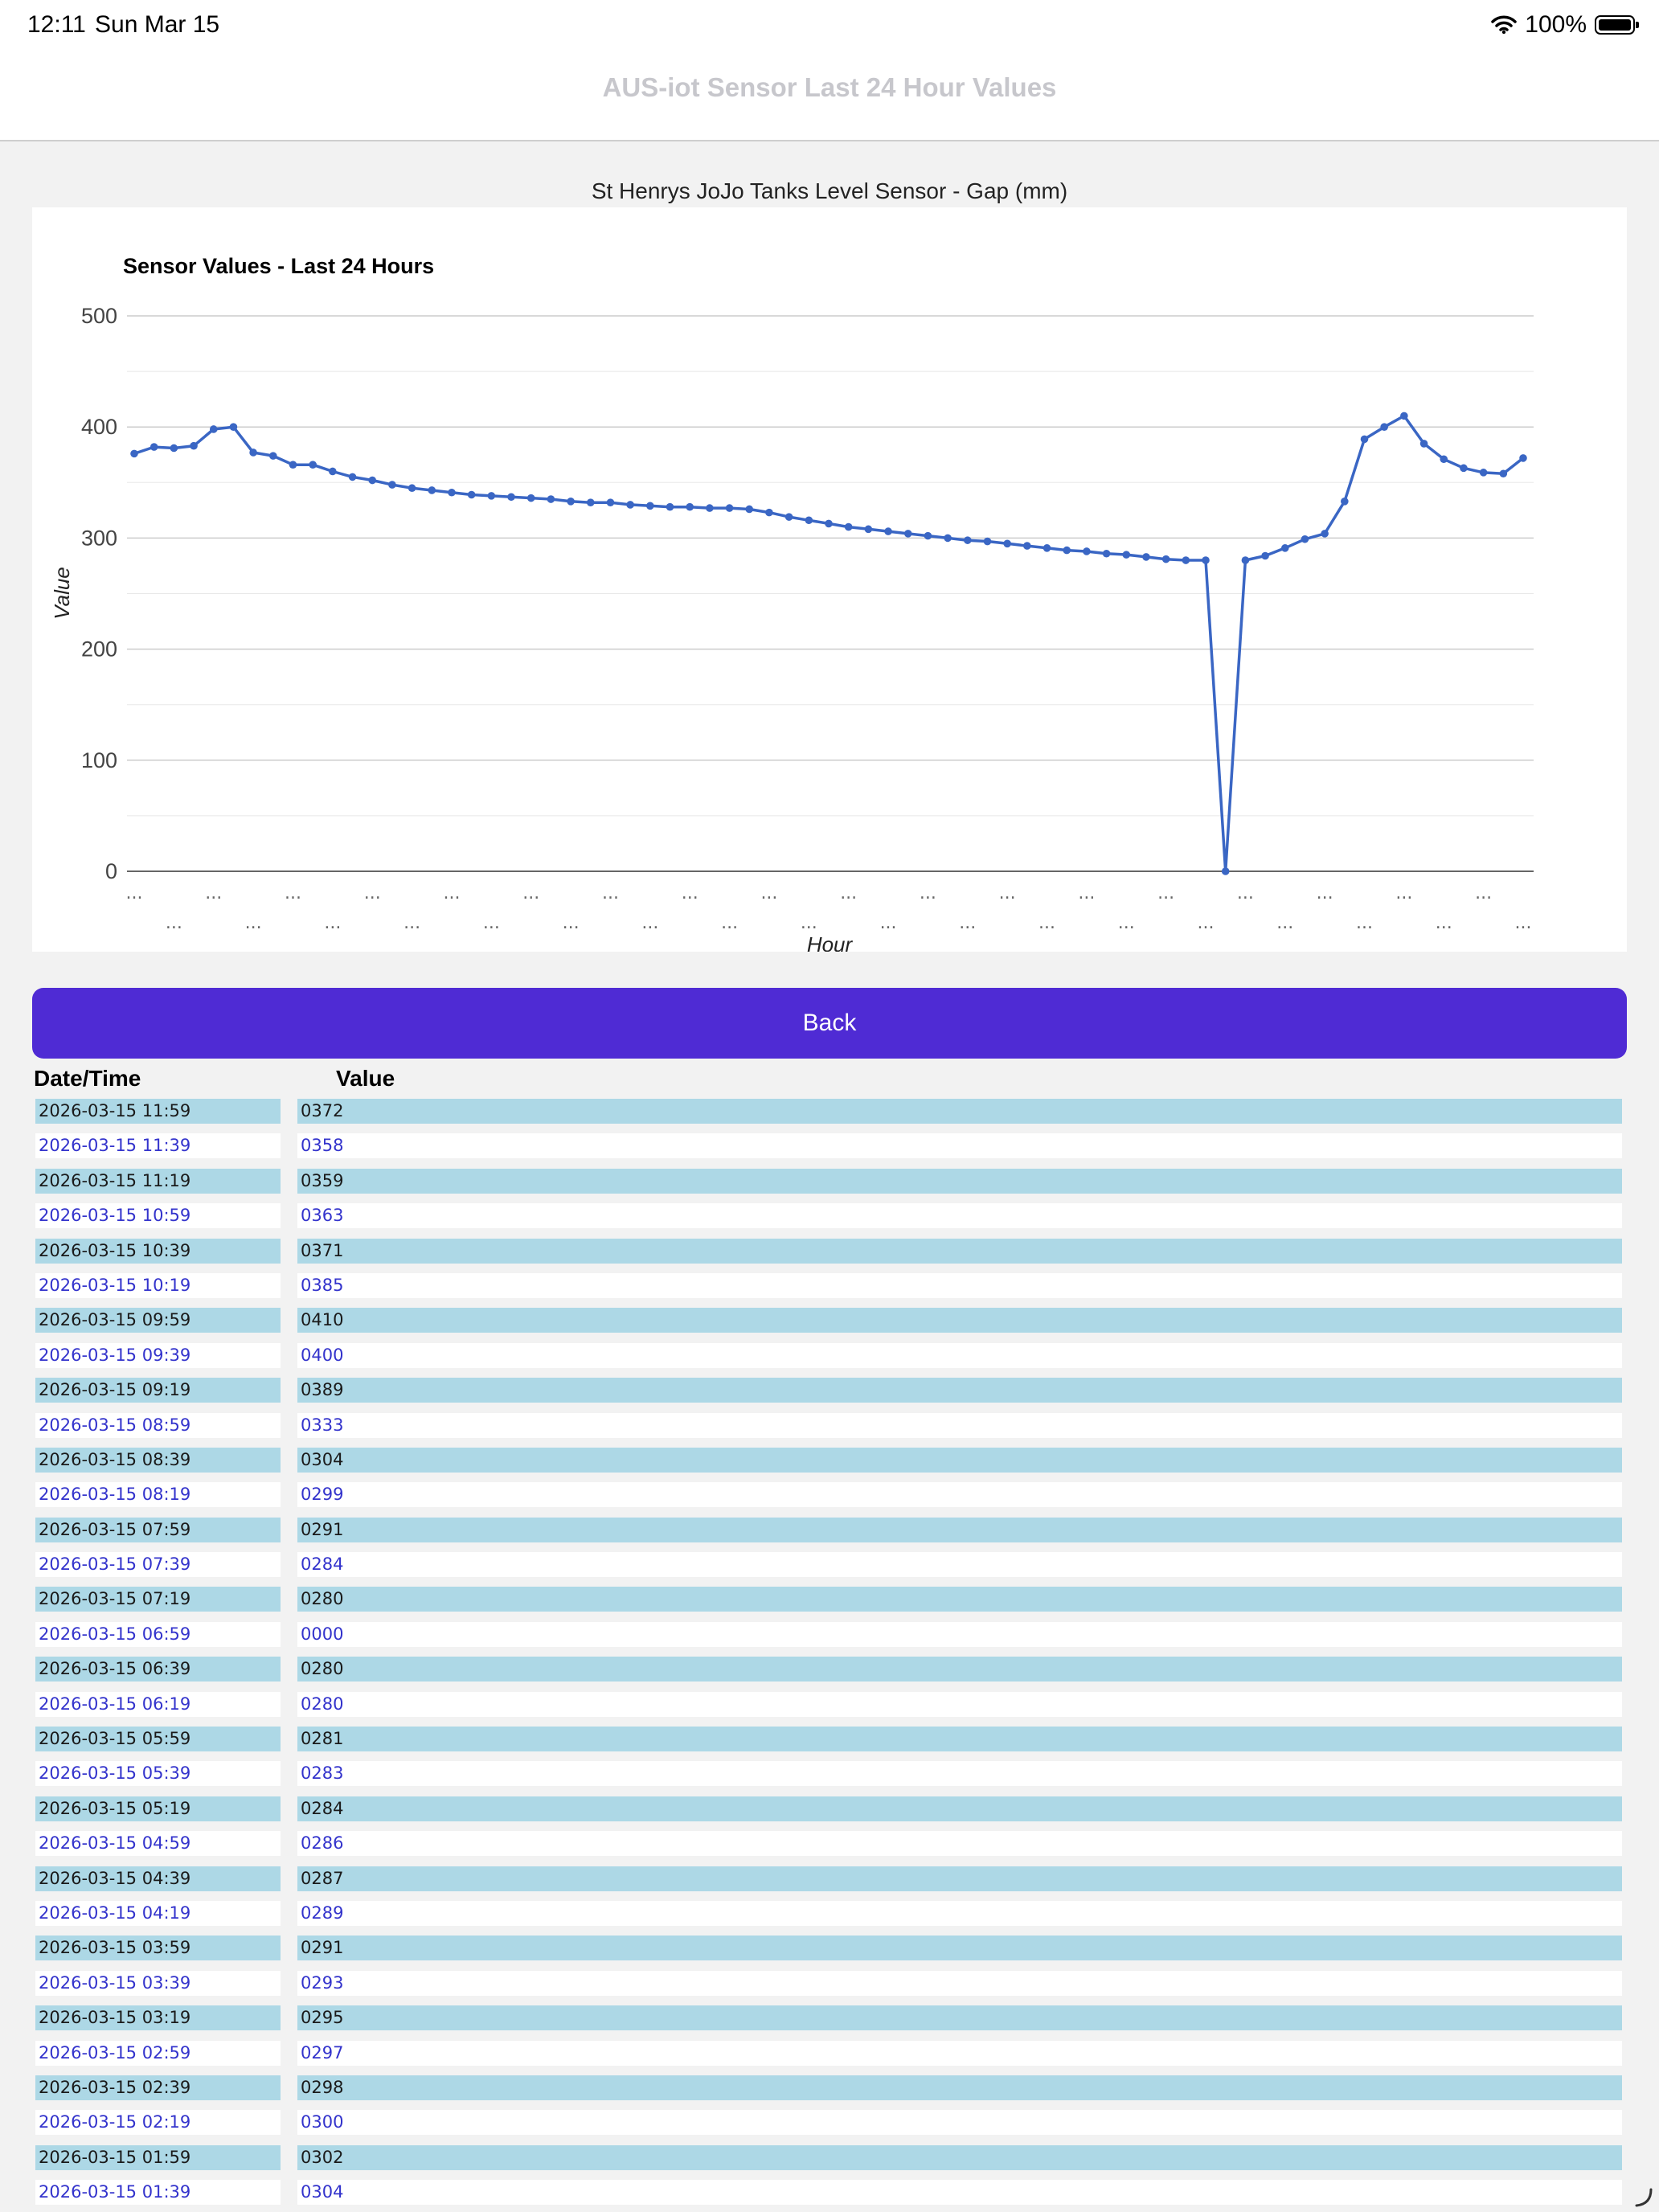 This screenshot has height=2212, width=1659. What do you see at coordinates (99, 316) in the screenshot?
I see `y-tick-label: 500` at bounding box center [99, 316].